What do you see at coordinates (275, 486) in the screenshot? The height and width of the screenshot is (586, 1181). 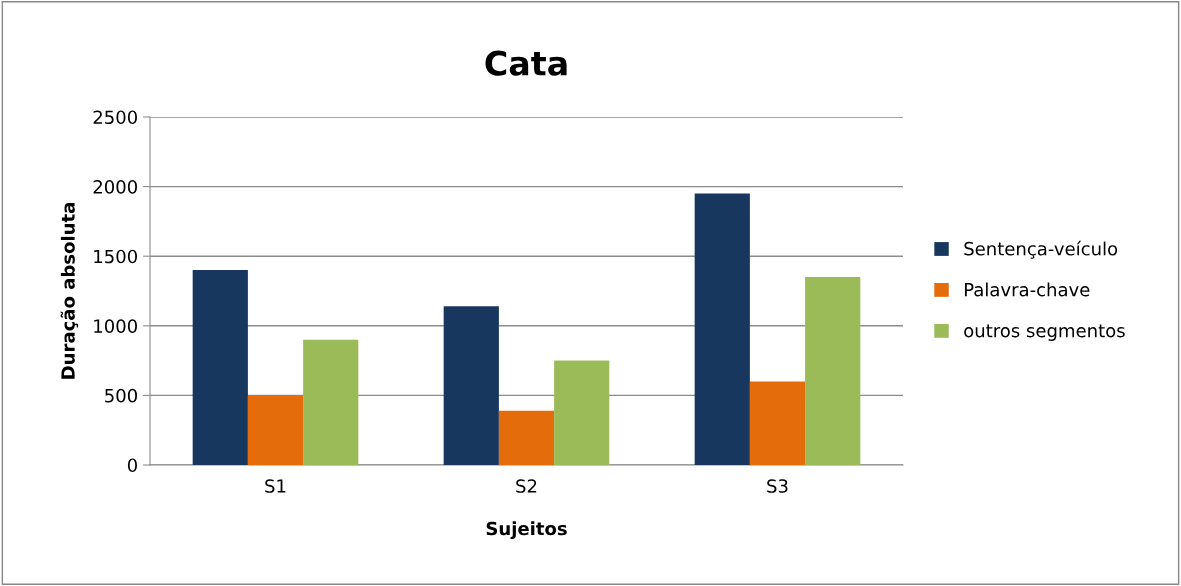 I see `x-tick-label: S1` at bounding box center [275, 486].